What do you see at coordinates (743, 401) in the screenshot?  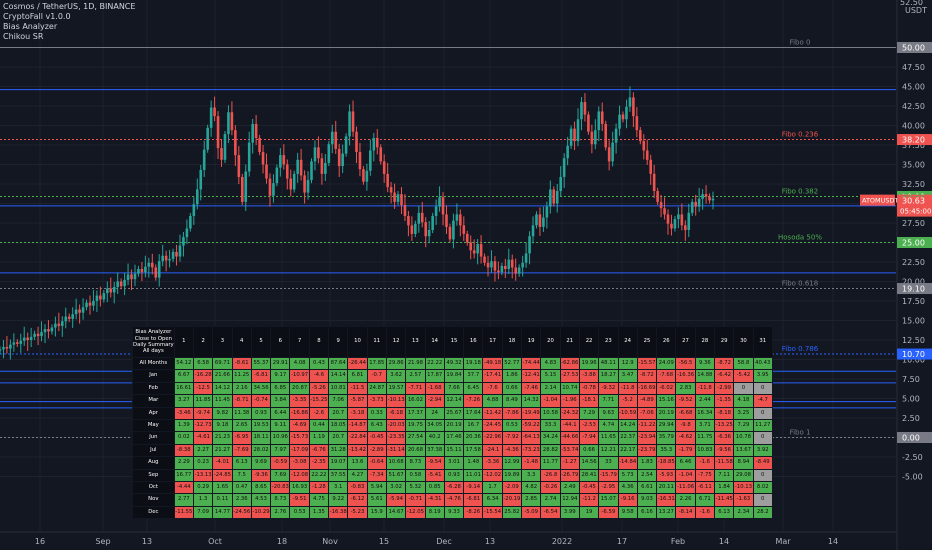 I see `bias-cell: 4.18` at bounding box center [743, 401].